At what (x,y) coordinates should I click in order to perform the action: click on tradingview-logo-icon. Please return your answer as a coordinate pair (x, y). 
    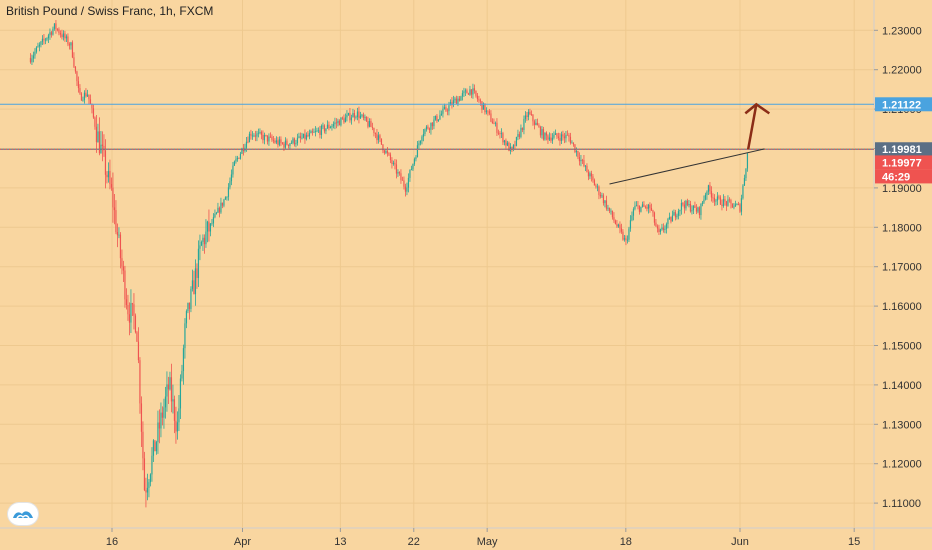
    Looking at the image, I should click on (23, 514).